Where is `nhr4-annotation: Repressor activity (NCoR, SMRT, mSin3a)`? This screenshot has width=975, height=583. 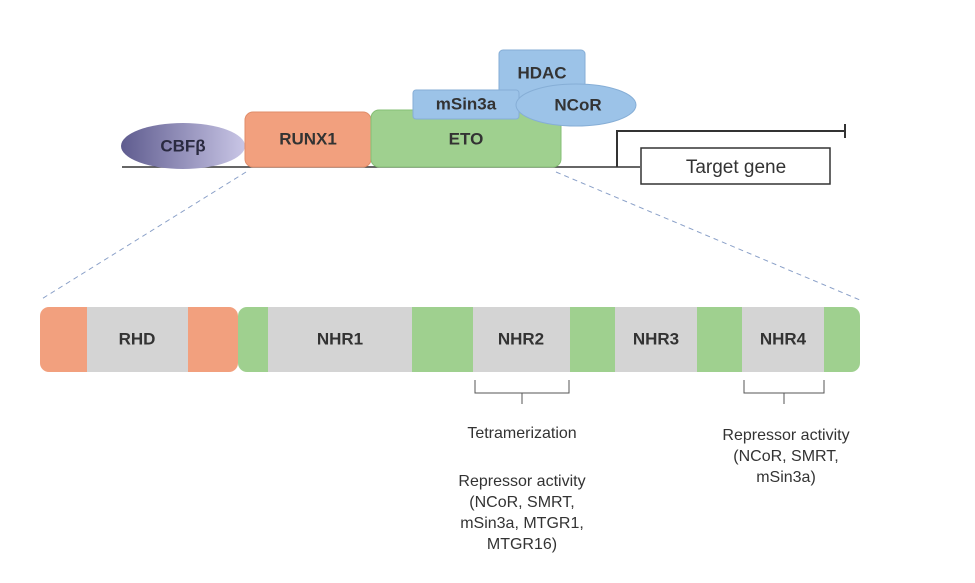
nhr4-annotation: Repressor activity (NCoR, SMRT, mSin3a) is located at coordinates (786, 456).